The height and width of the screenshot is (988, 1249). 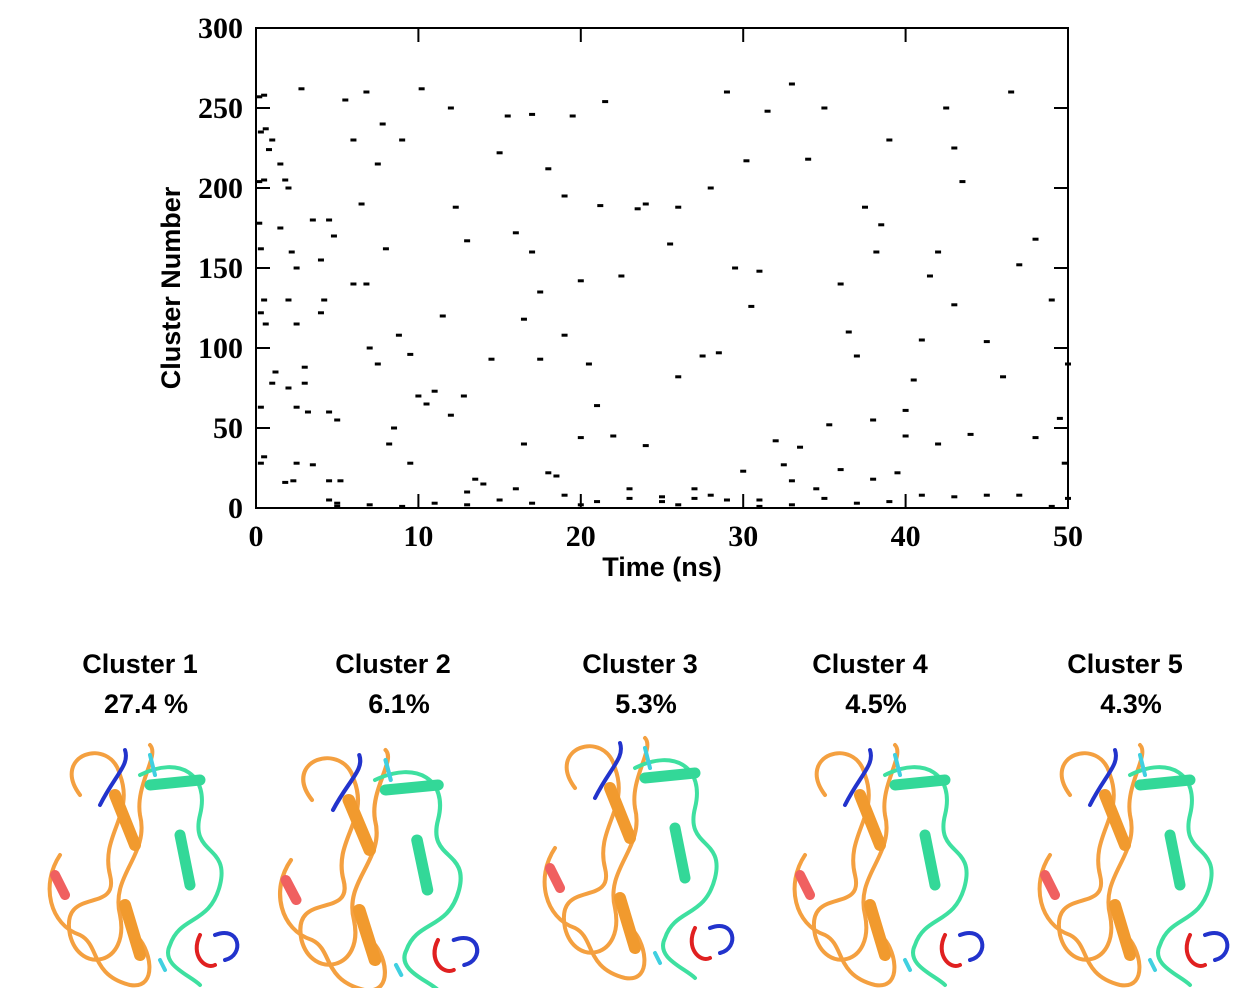 What do you see at coordinates (220, 268) in the screenshot?
I see `y-tick-label: 150` at bounding box center [220, 268].